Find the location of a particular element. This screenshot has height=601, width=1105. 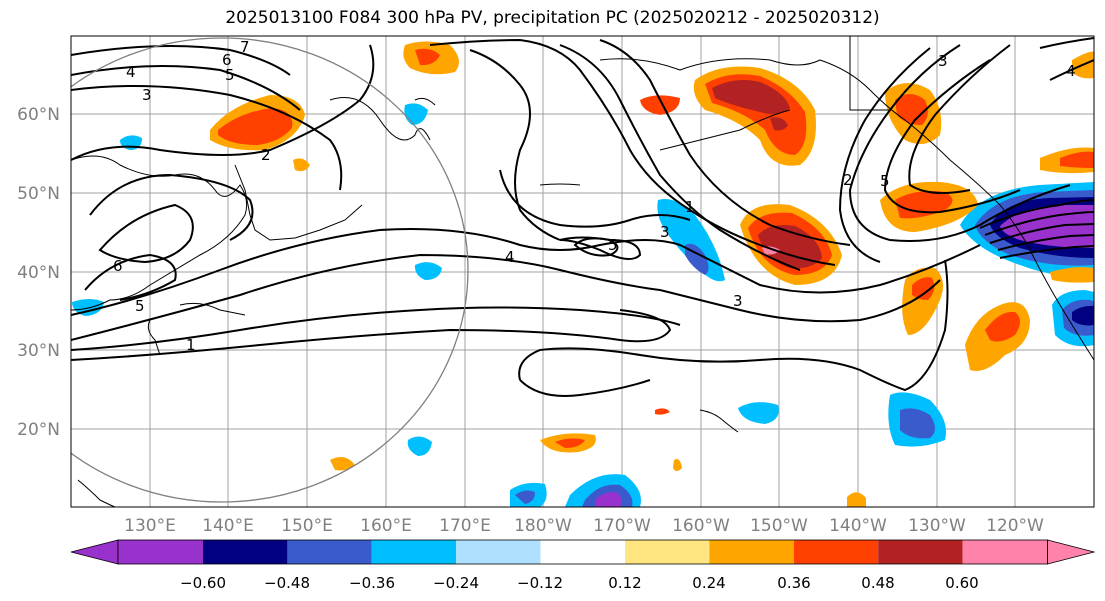

lon-label: 140°E is located at coordinates (228, 526).